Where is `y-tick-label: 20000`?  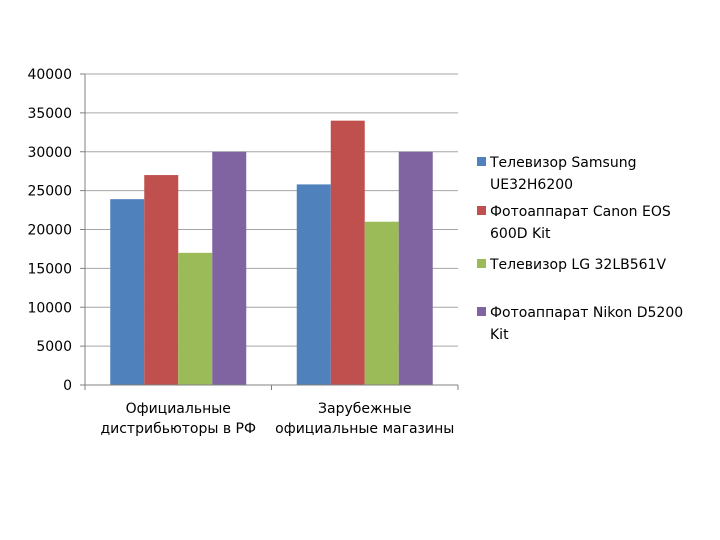 y-tick-label: 20000 is located at coordinates (49, 231).